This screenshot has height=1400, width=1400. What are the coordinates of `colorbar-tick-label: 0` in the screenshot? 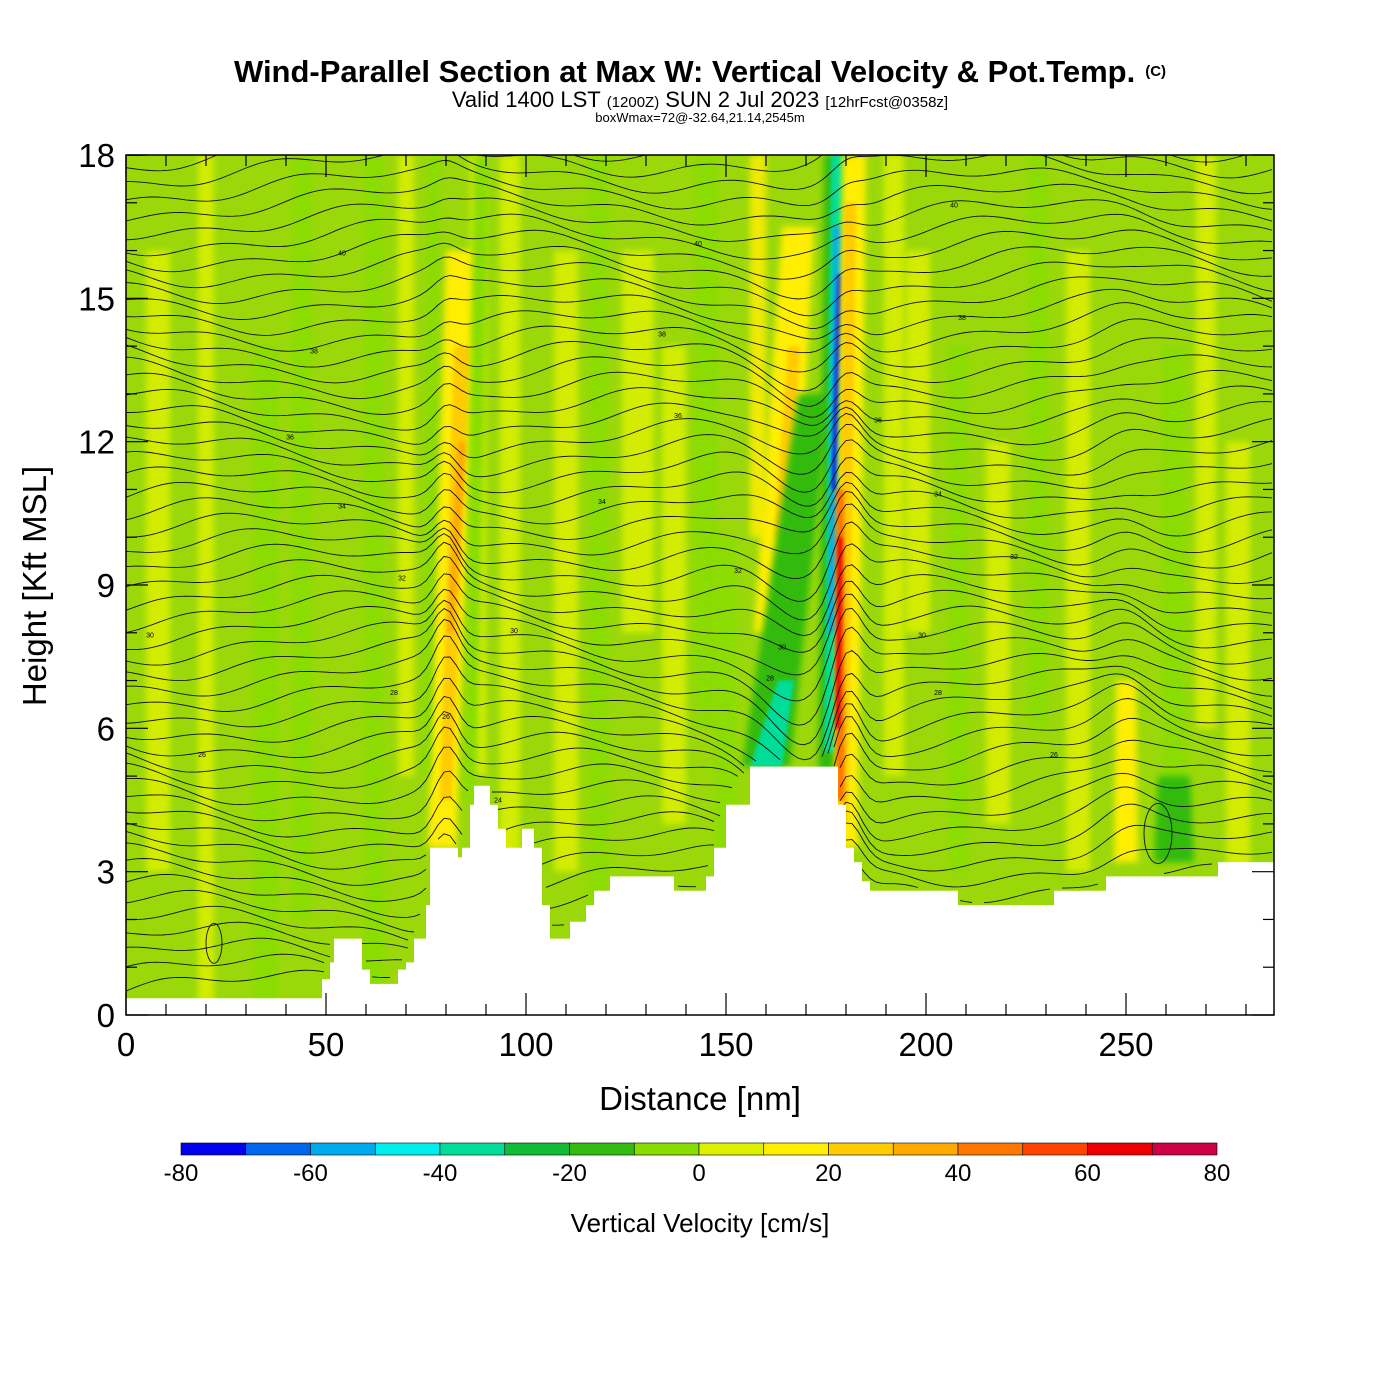 It's located at (698, 1173).